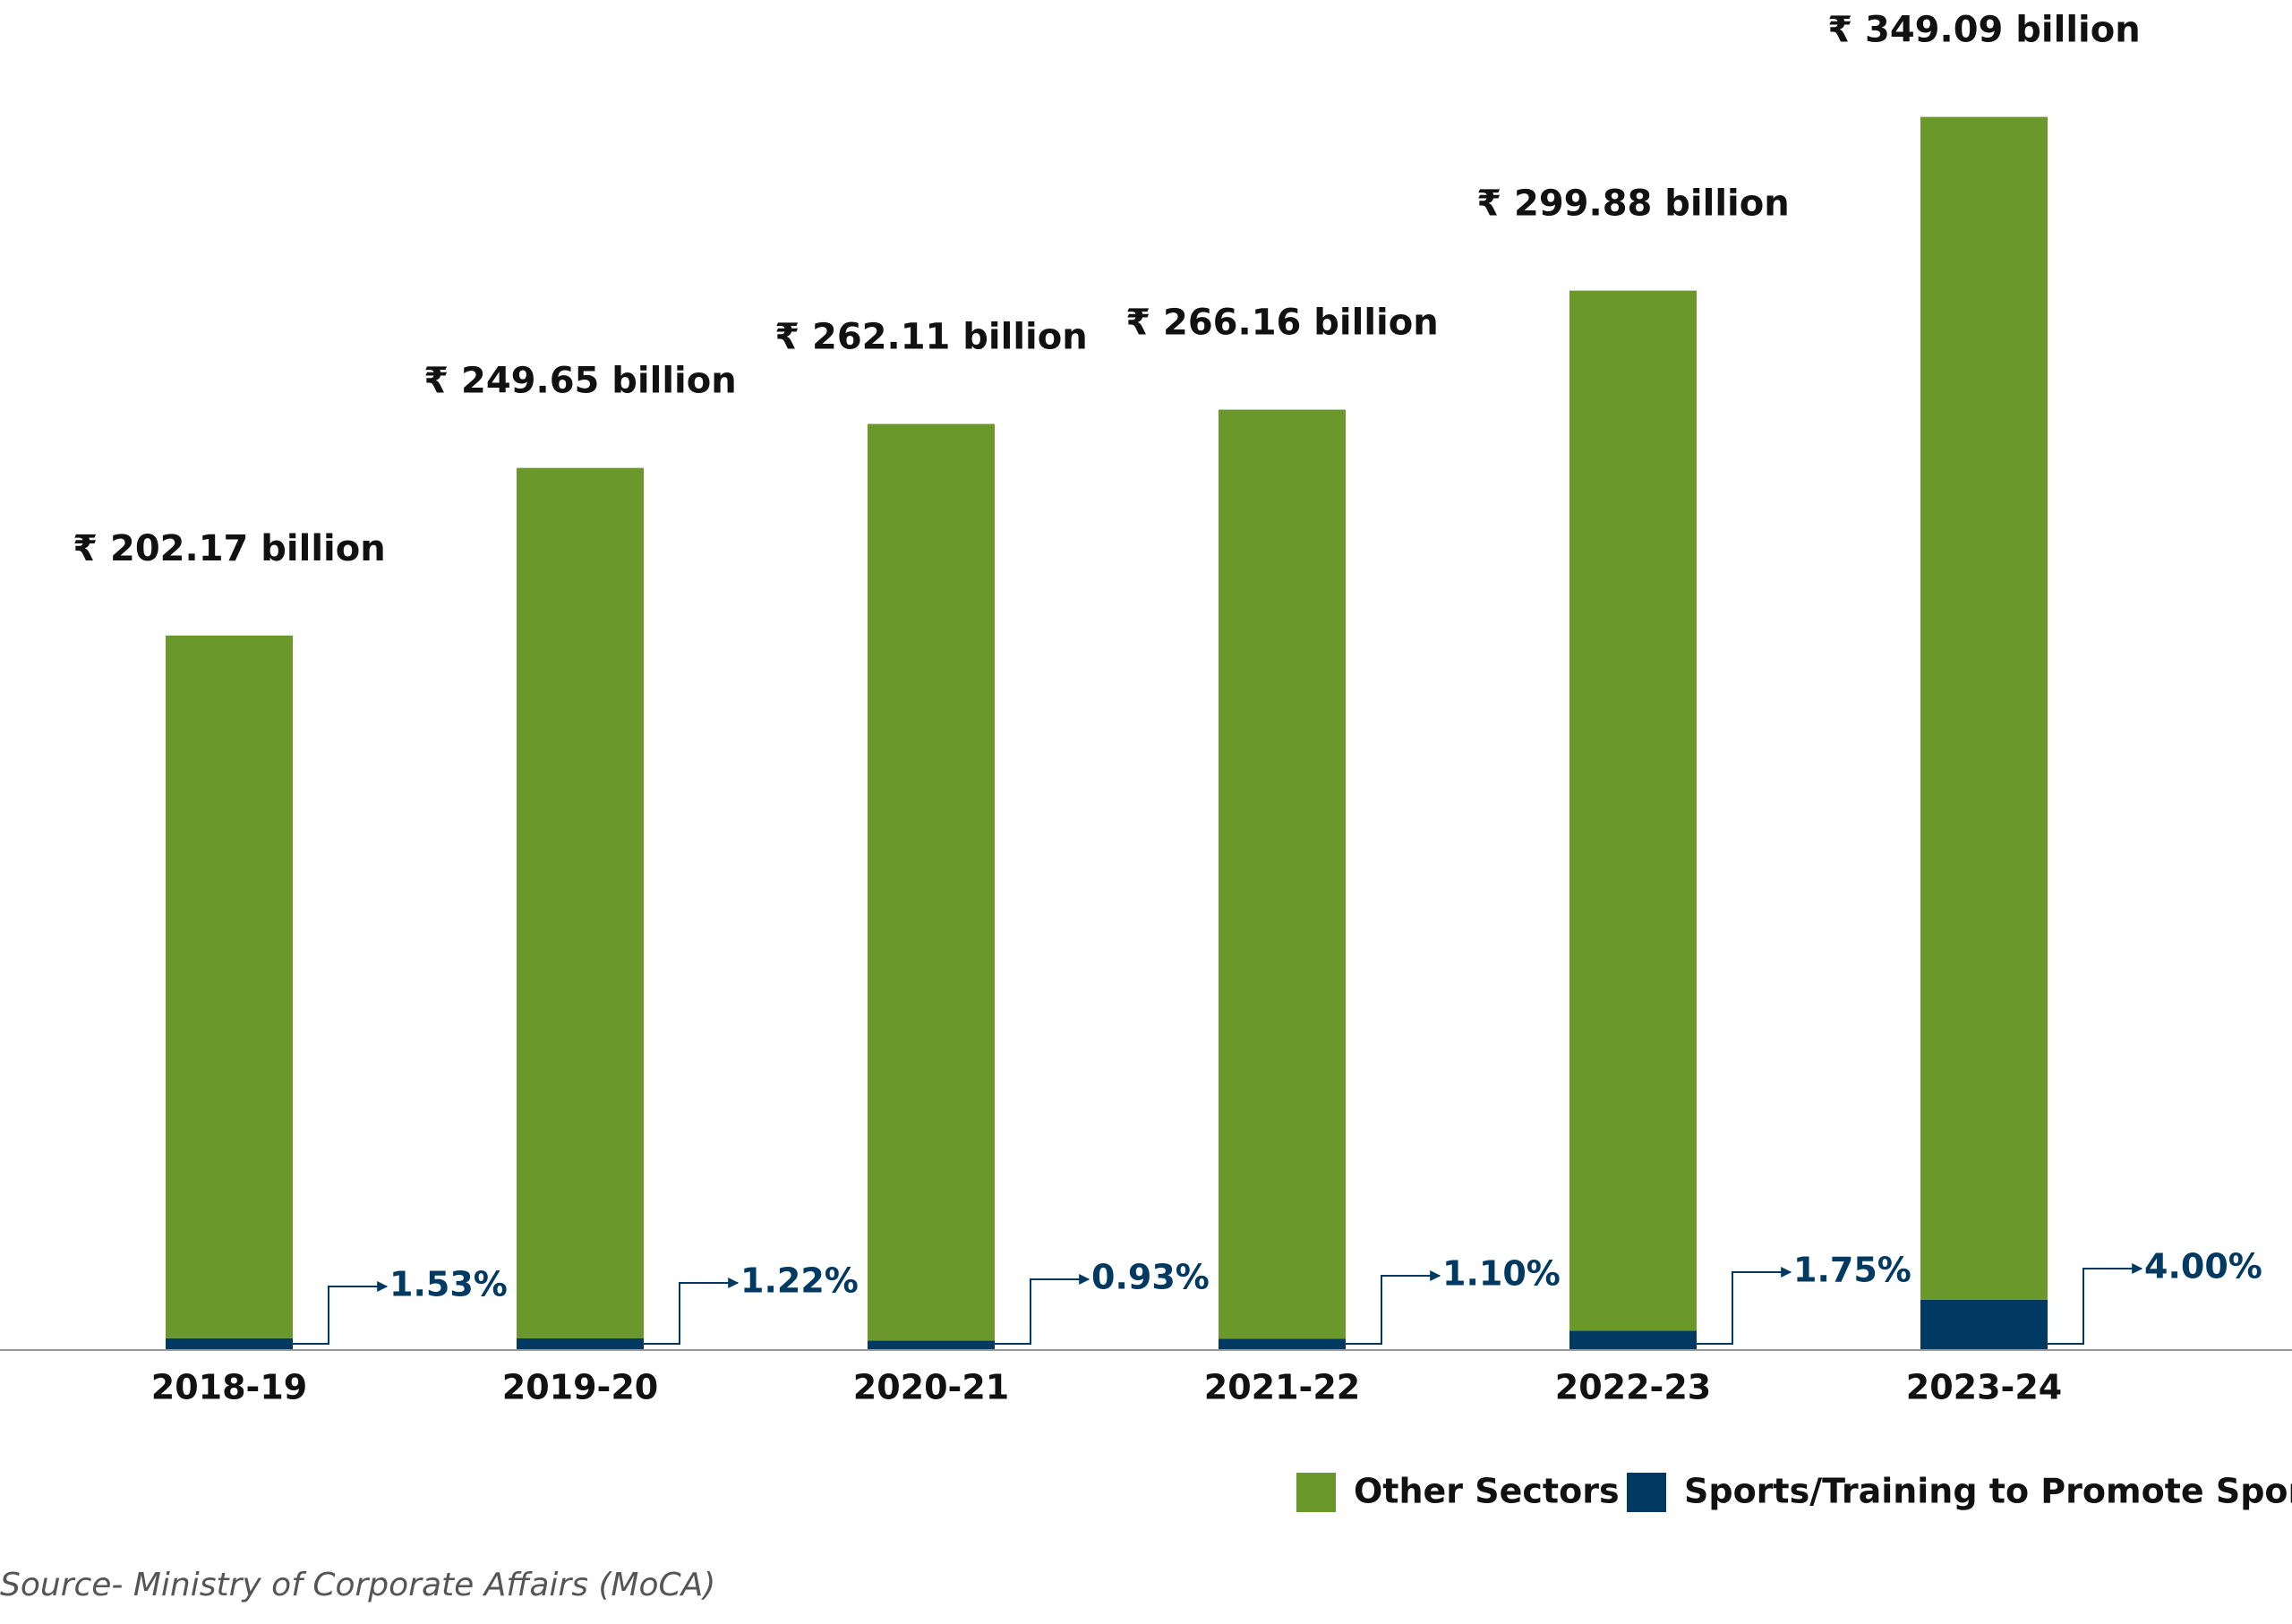 Image resolution: width=2292 pixels, height=1624 pixels. Describe the element at coordinates (1633, 1387) in the screenshot. I see `x-tick-label: 2022-23` at that location.